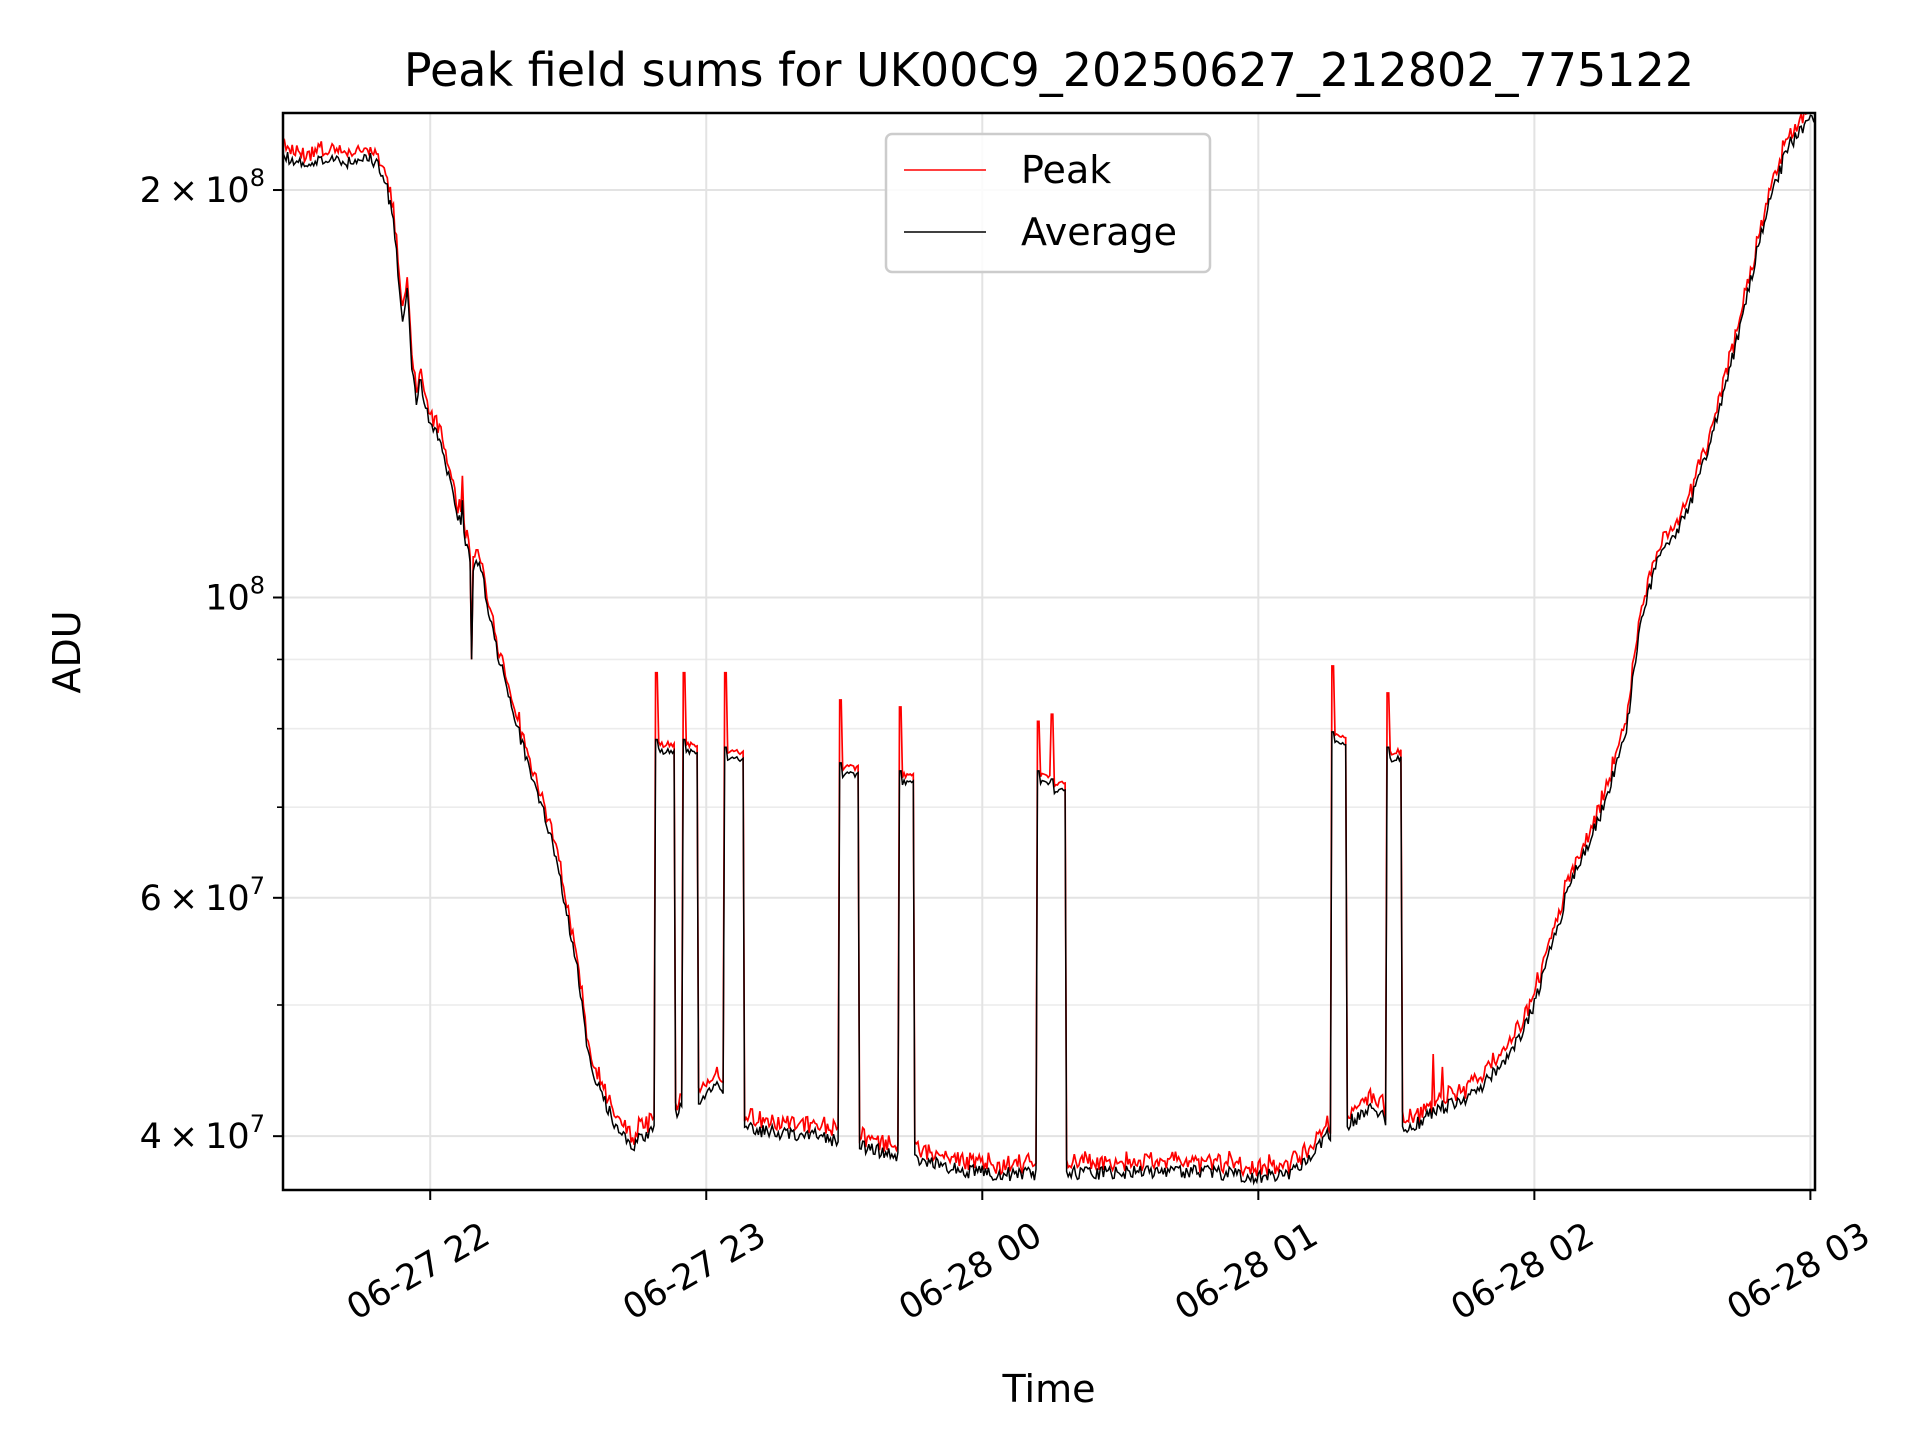 The image size is (1920, 1440). Describe the element at coordinates (1099, 232) in the screenshot. I see `legend-label-average: Average` at that location.